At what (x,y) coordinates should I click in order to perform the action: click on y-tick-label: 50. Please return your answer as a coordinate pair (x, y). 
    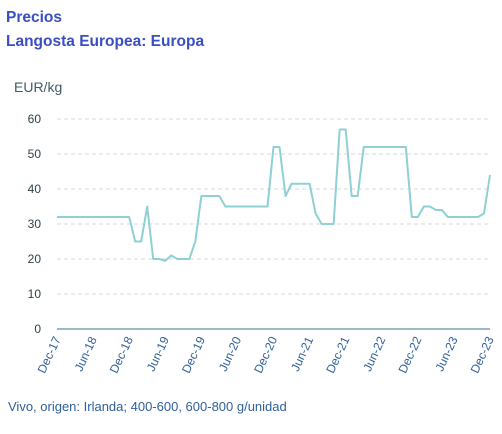
    Looking at the image, I should click on (35, 154).